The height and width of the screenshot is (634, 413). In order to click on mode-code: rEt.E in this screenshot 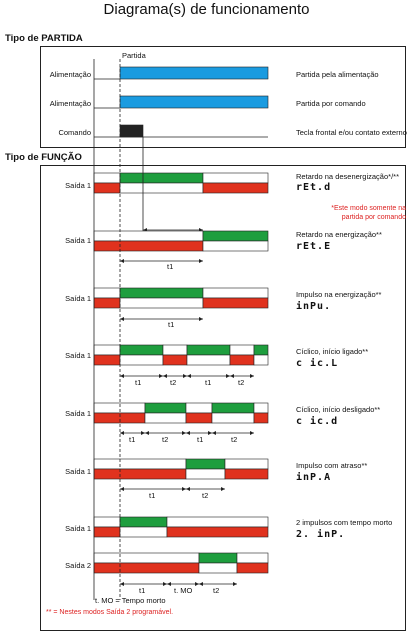, I will do `click(314, 246)`.